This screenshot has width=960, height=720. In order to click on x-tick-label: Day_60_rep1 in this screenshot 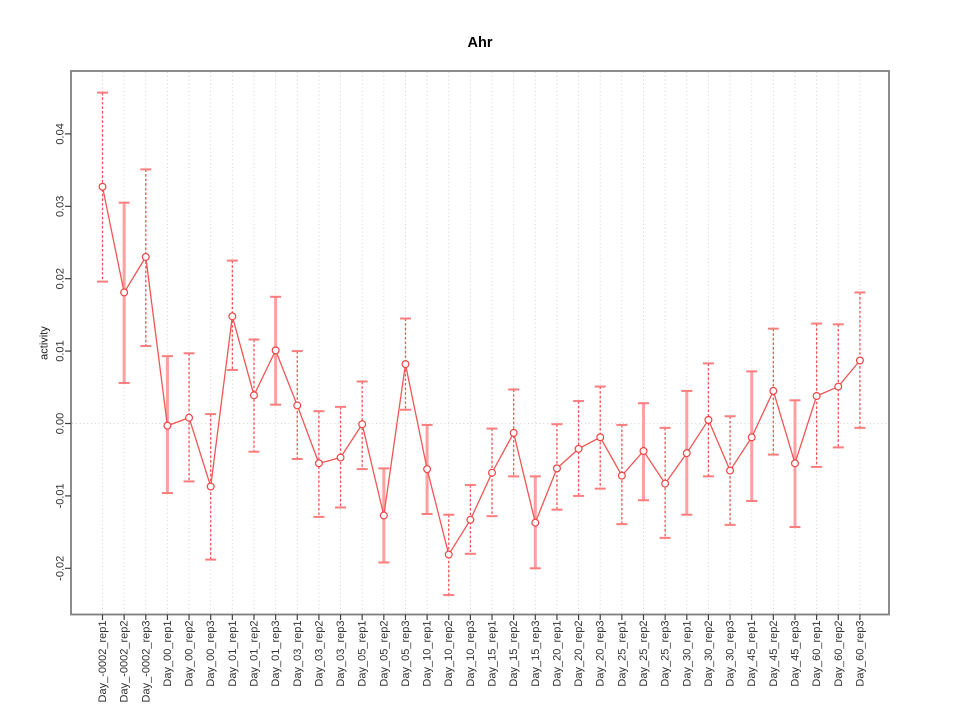, I will do `click(817, 654)`.